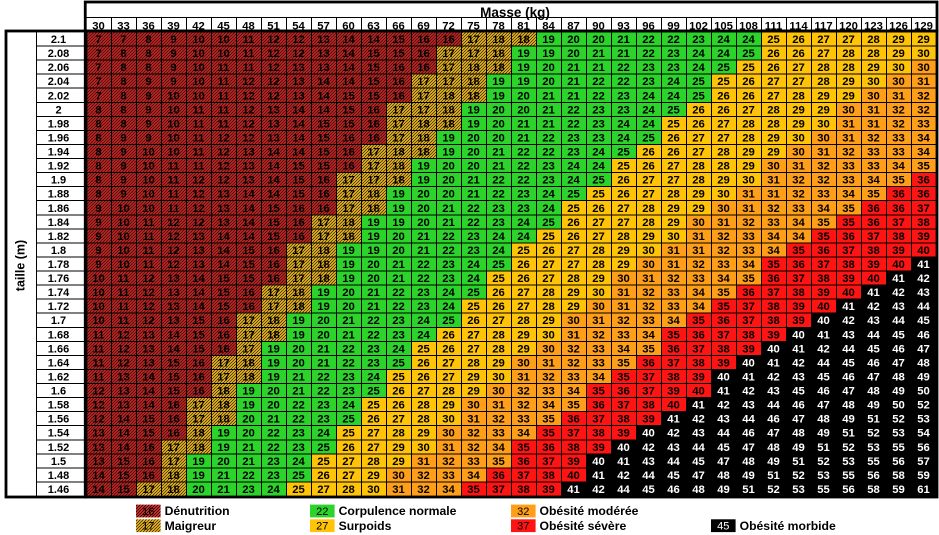 This screenshot has height=535, width=939. What do you see at coordinates (58, 420) in the screenshot?
I see `svg-text: 1.56` at bounding box center [58, 420].